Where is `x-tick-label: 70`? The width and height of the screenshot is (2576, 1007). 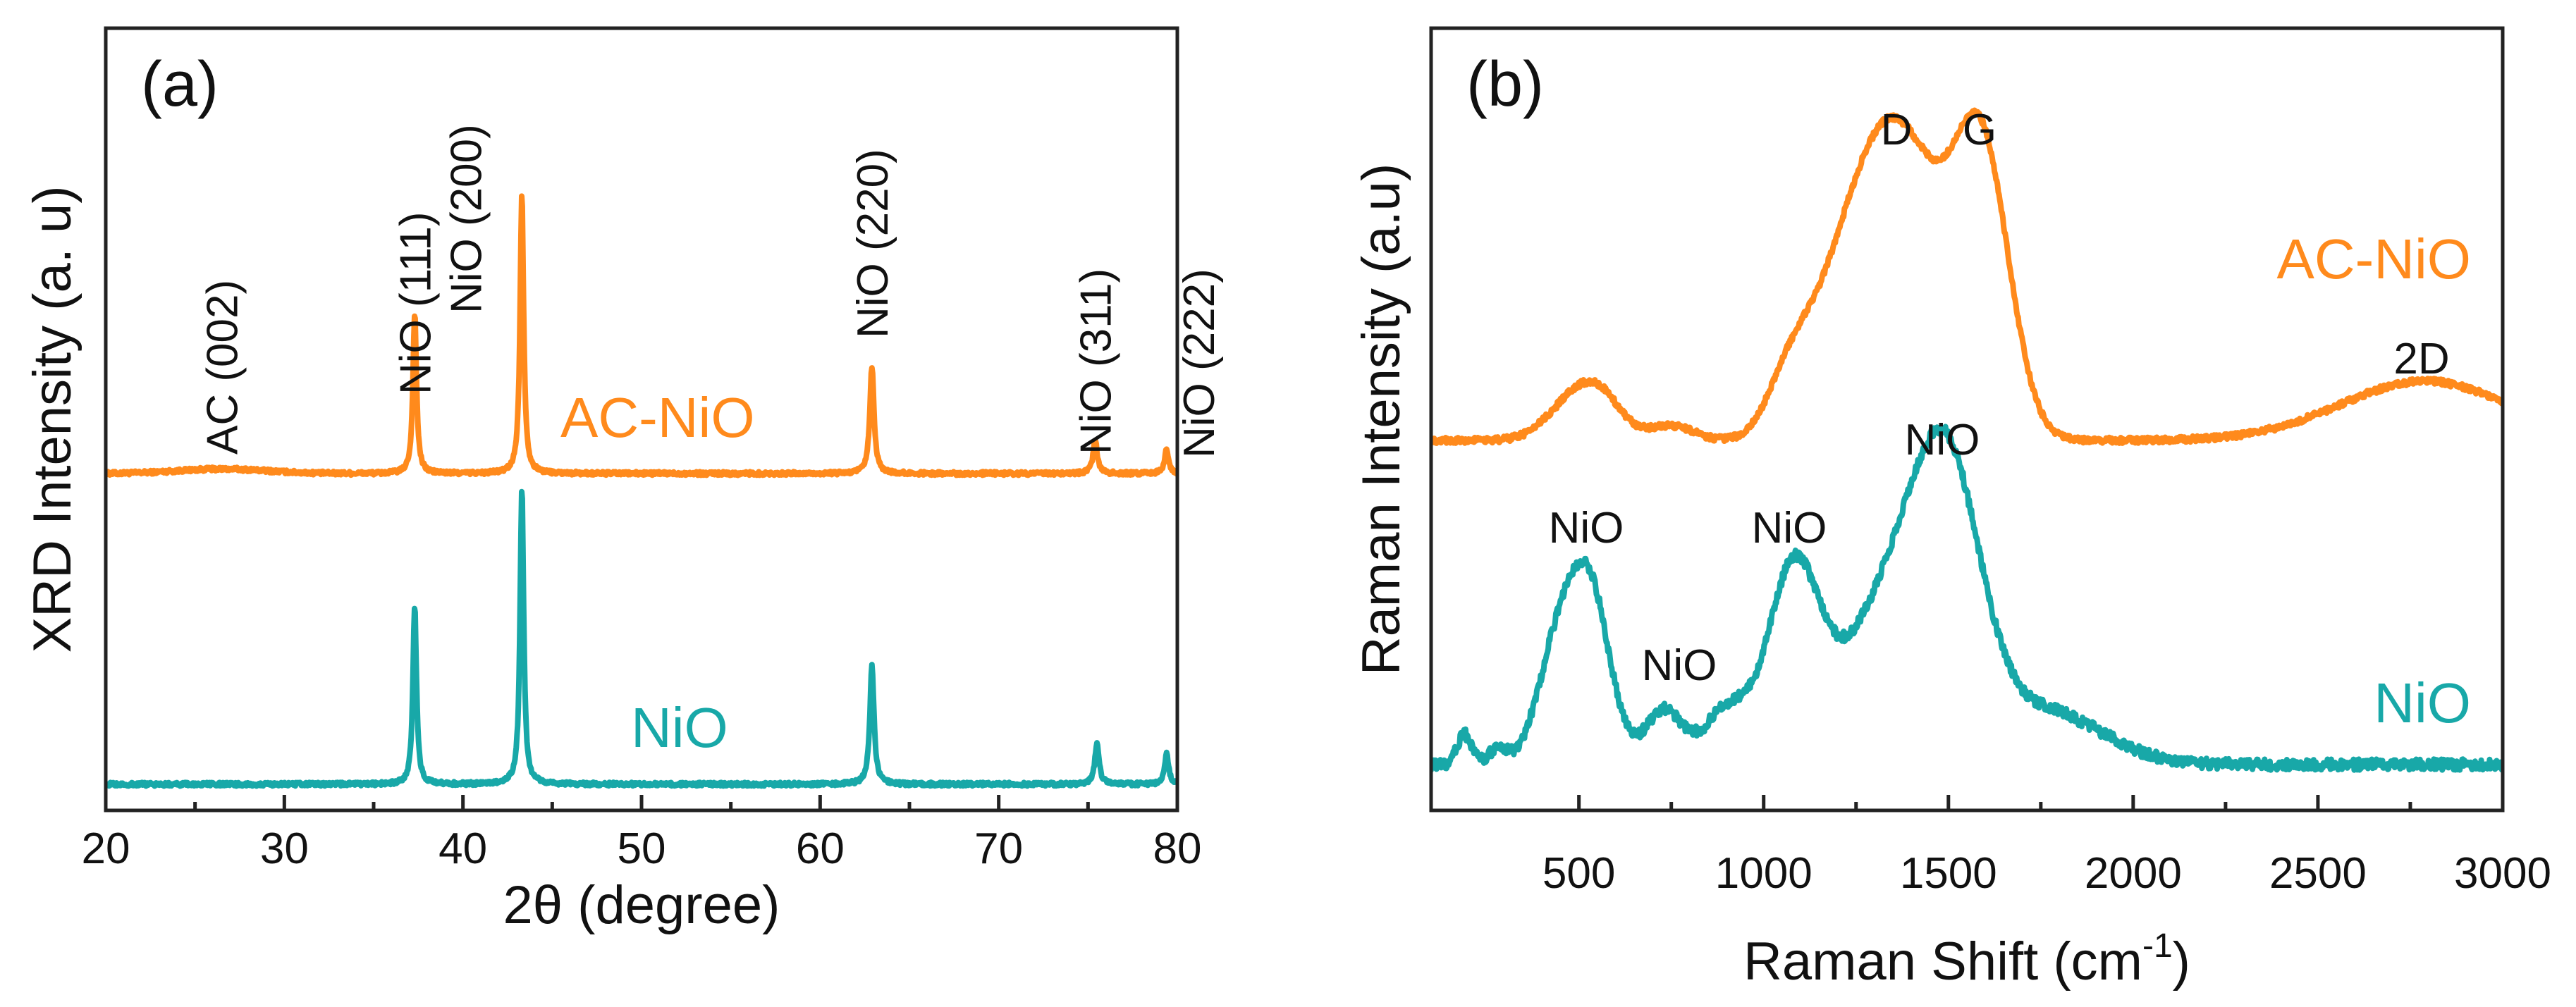 x-tick-label: 70 is located at coordinates (998, 848).